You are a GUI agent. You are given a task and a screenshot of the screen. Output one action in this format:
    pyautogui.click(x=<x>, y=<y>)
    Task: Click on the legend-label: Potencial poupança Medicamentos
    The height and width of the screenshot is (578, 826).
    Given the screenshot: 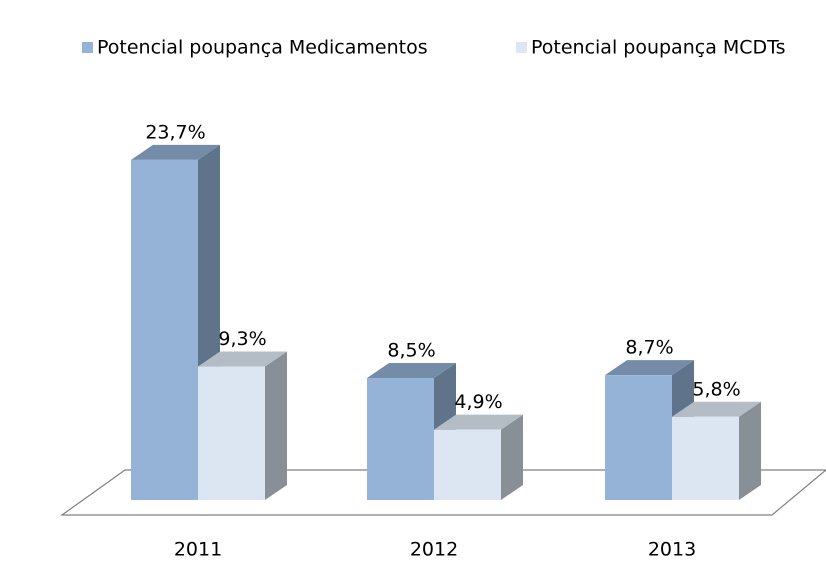 What is the action you would take?
    pyautogui.click(x=262, y=48)
    